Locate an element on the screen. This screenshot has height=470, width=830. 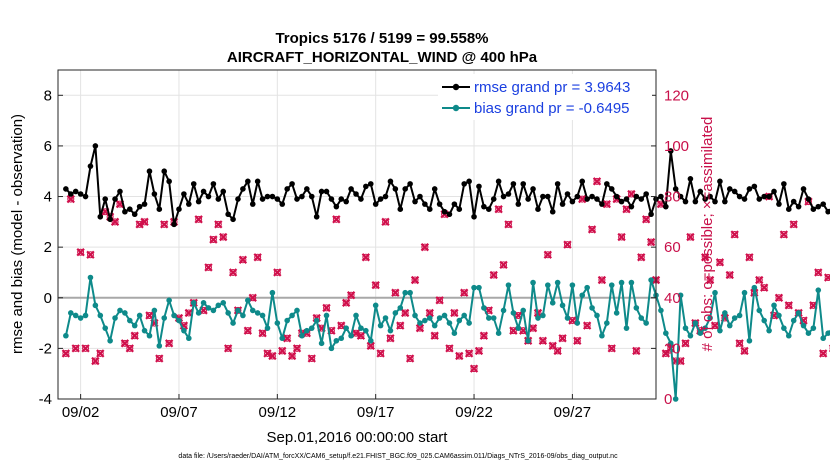
y-tick-label: -4 is located at coordinates (45, 399).